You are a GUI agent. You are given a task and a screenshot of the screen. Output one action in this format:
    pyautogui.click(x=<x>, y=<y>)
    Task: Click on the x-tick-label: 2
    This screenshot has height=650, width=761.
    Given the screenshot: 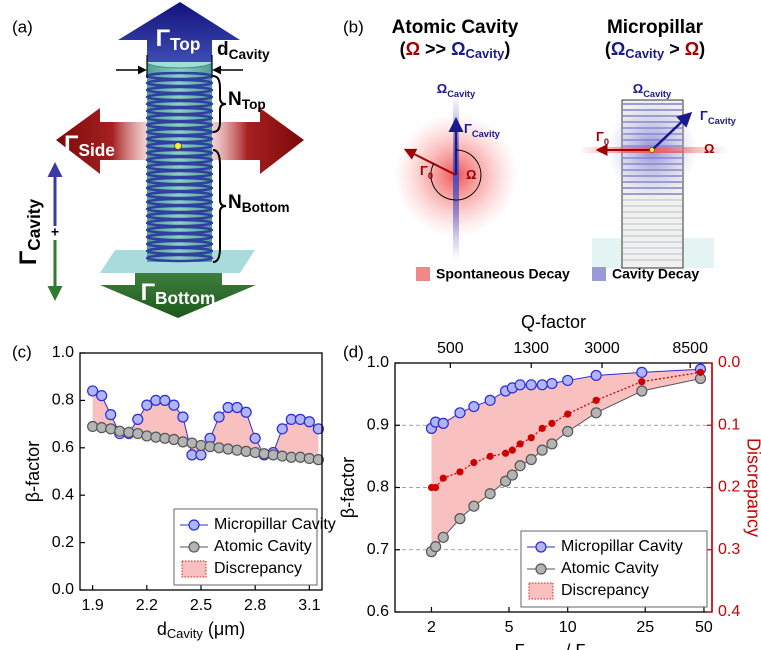 What is the action you would take?
    pyautogui.click(x=431, y=627)
    